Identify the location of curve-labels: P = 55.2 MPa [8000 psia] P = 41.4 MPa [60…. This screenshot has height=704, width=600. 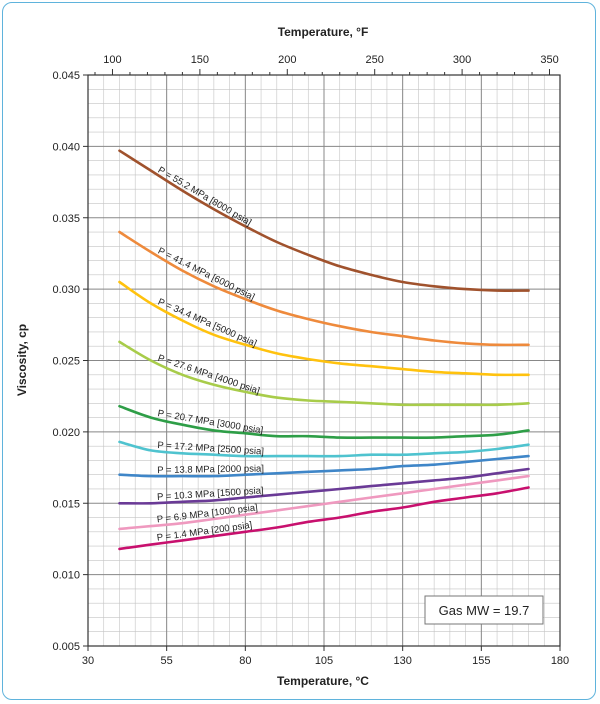
(210, 354).